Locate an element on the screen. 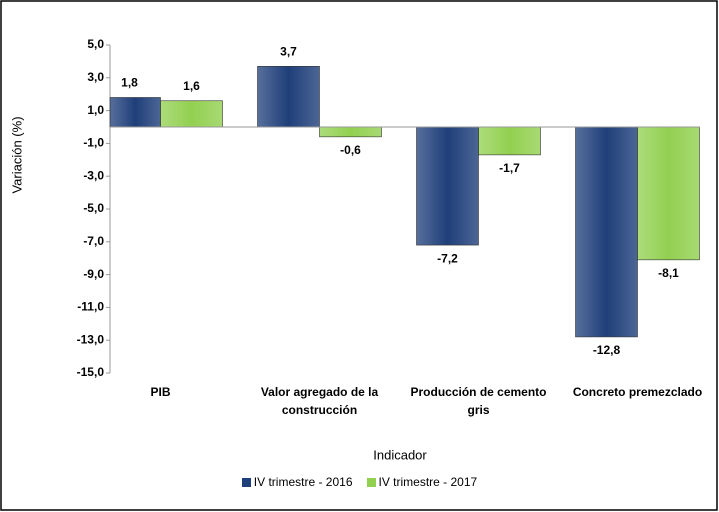 The height and width of the screenshot is (512, 719). x-tick-label: PIB is located at coordinates (160, 392).